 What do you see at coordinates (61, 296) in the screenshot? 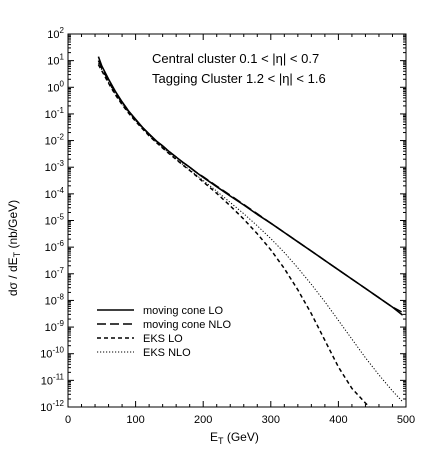
I see `y-tick-label-exponent: -8` at bounding box center [61, 296].